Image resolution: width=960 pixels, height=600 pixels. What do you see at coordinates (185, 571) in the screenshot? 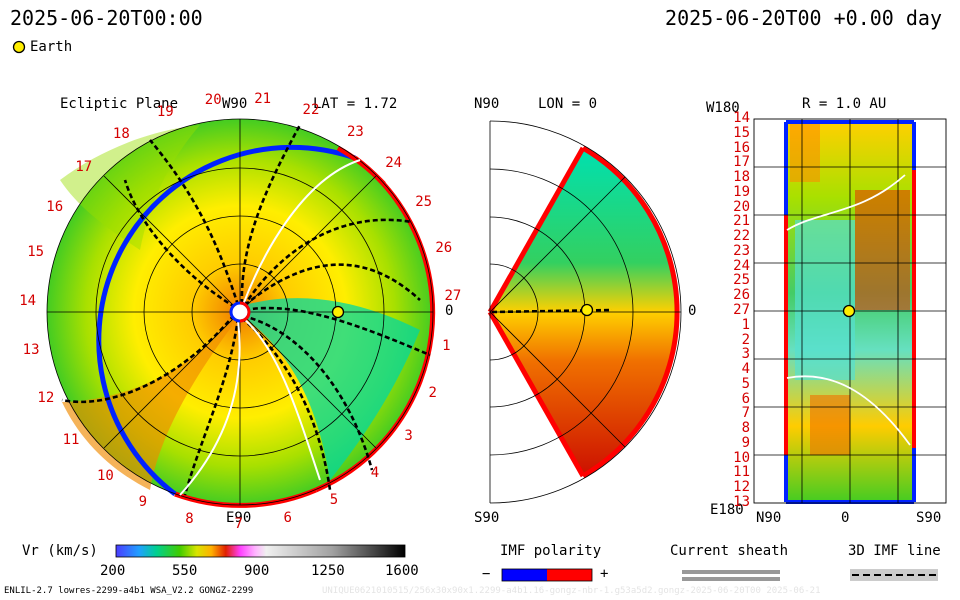
I see `colorbar-tick: 550` at bounding box center [185, 571].